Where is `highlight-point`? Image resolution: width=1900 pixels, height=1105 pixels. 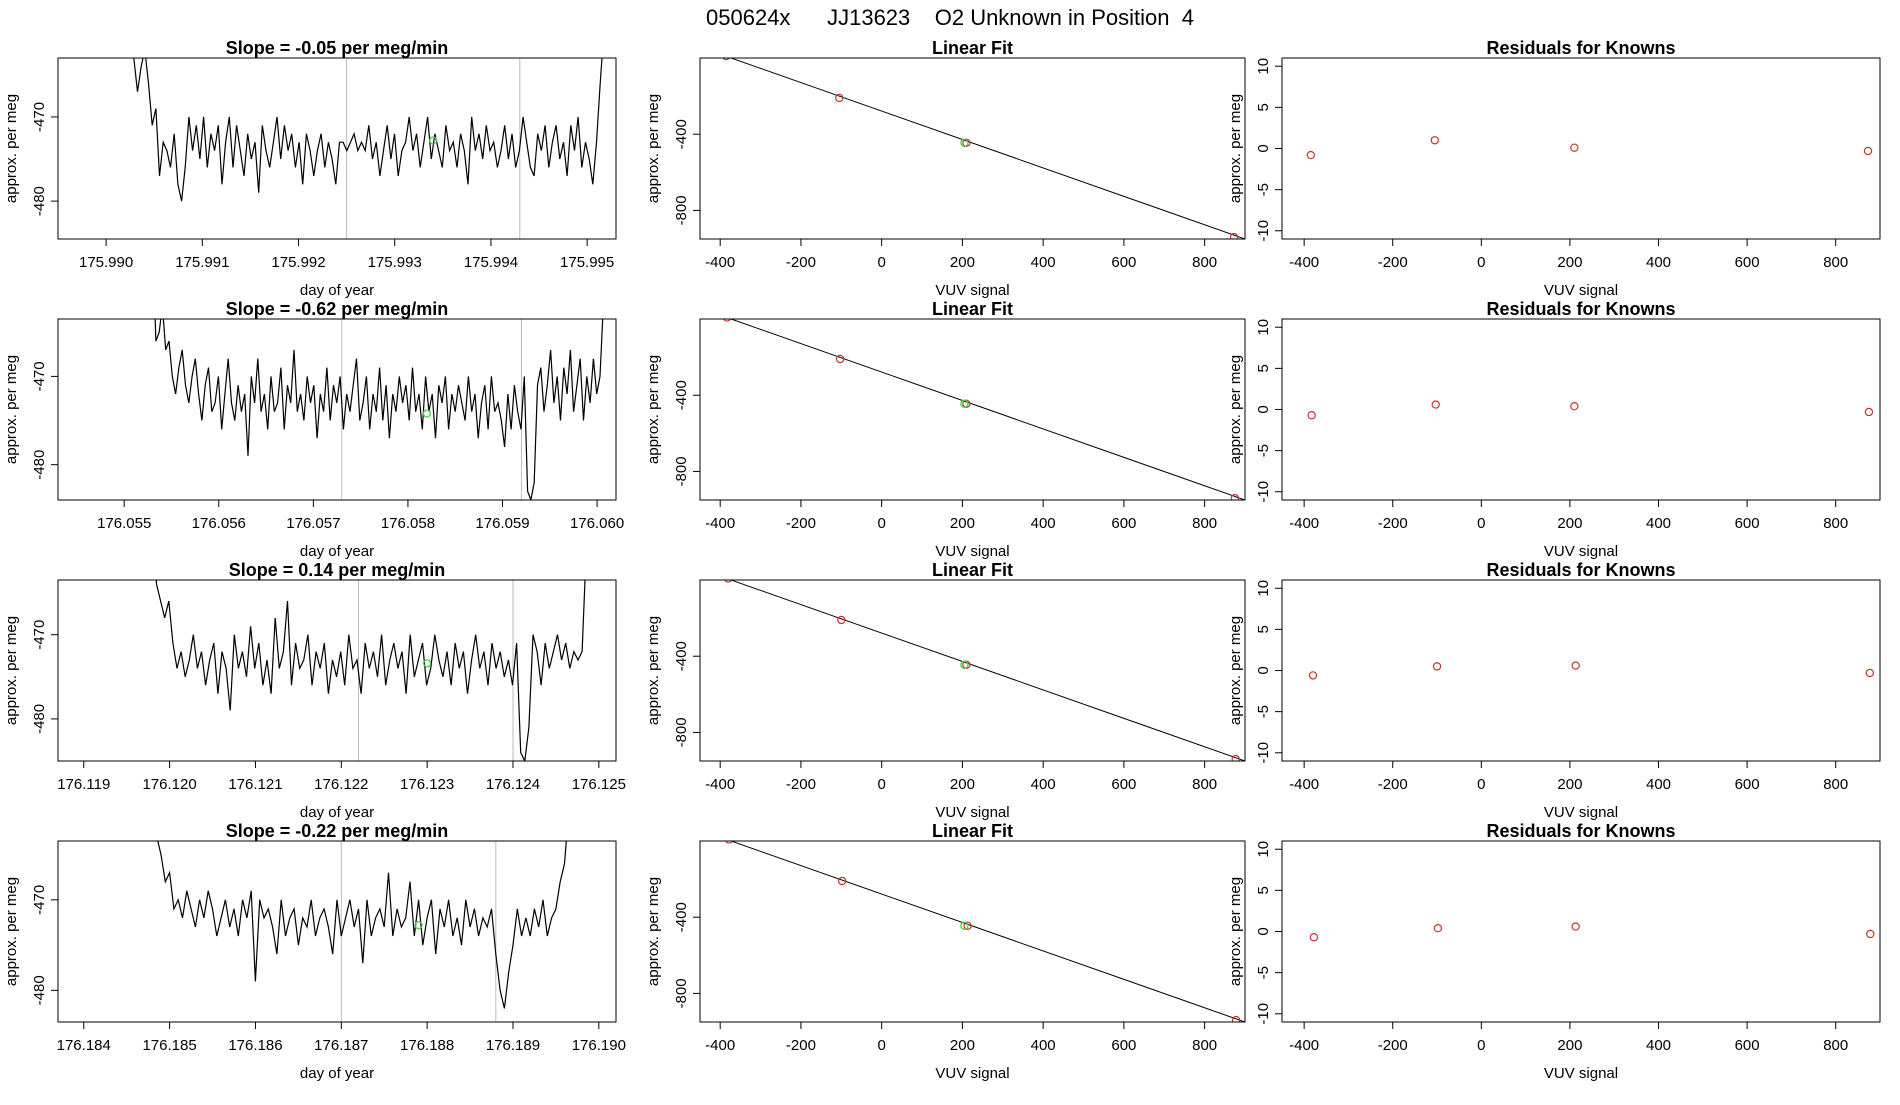
highlight-point is located at coordinates (433, 140).